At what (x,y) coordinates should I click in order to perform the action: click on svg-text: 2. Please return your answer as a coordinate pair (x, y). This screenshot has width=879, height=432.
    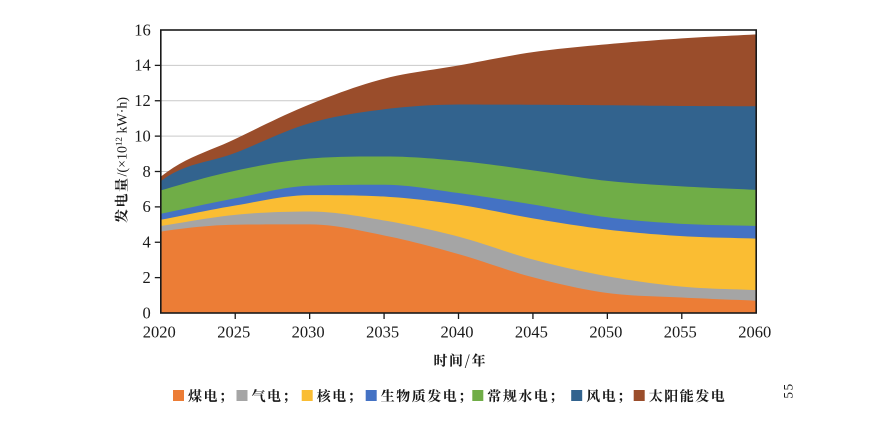
    Looking at the image, I should click on (147, 277).